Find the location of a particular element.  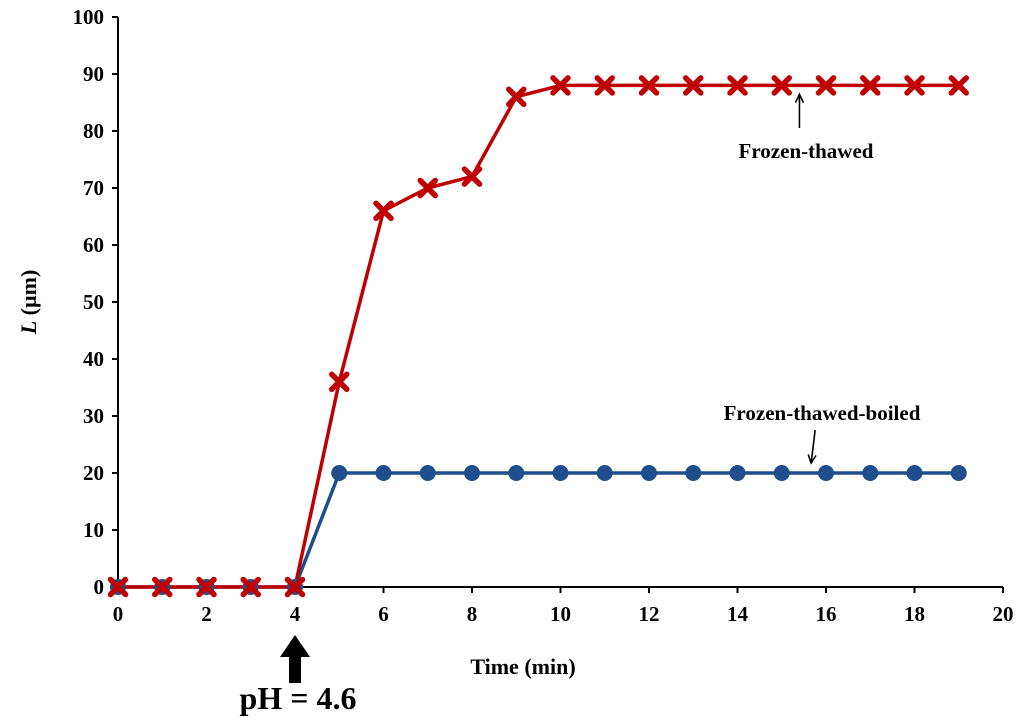

y-tick-label: 30 is located at coordinates (93, 416).